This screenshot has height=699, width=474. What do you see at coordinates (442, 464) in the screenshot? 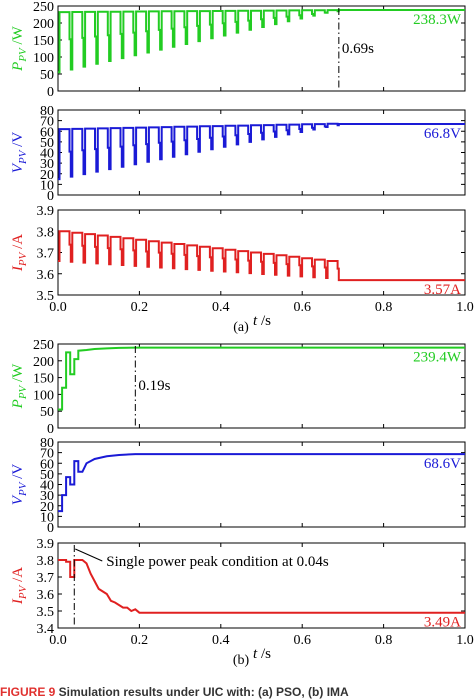
I see `steady-value-label: 68.6V` at bounding box center [442, 464].